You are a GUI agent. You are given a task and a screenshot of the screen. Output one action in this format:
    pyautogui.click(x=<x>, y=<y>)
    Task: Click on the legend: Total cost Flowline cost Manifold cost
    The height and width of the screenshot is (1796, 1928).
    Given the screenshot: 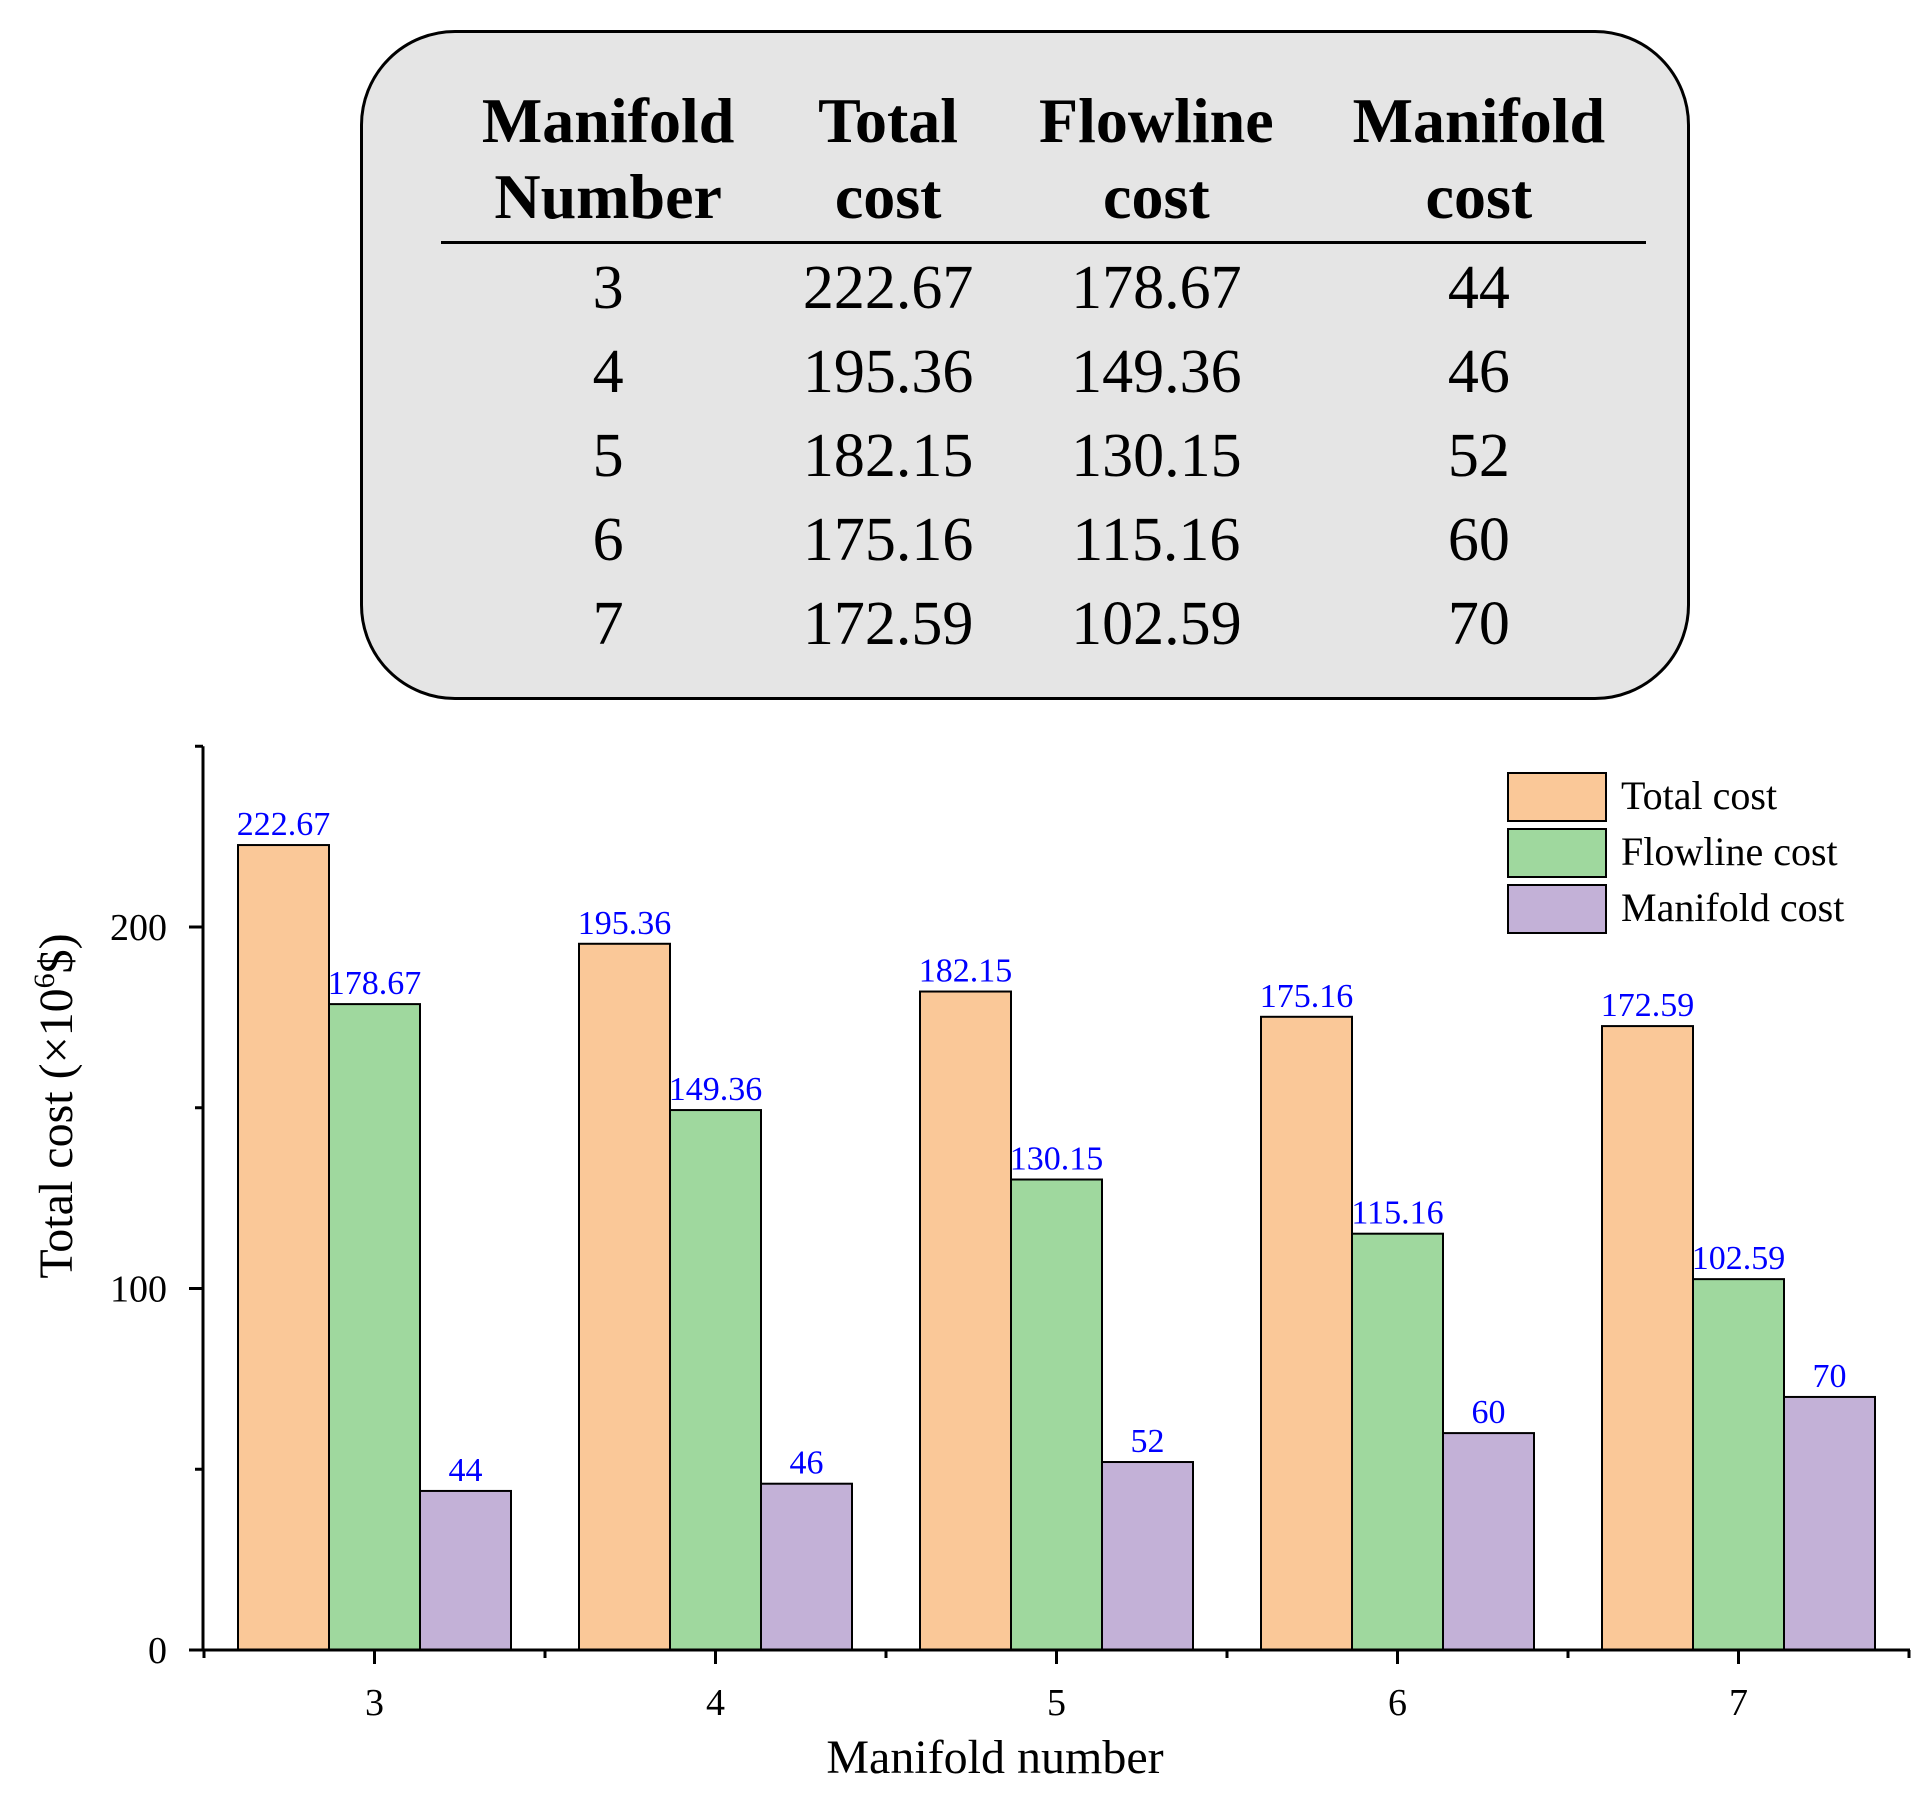 What is the action you would take?
    pyautogui.click(x=1675, y=853)
    